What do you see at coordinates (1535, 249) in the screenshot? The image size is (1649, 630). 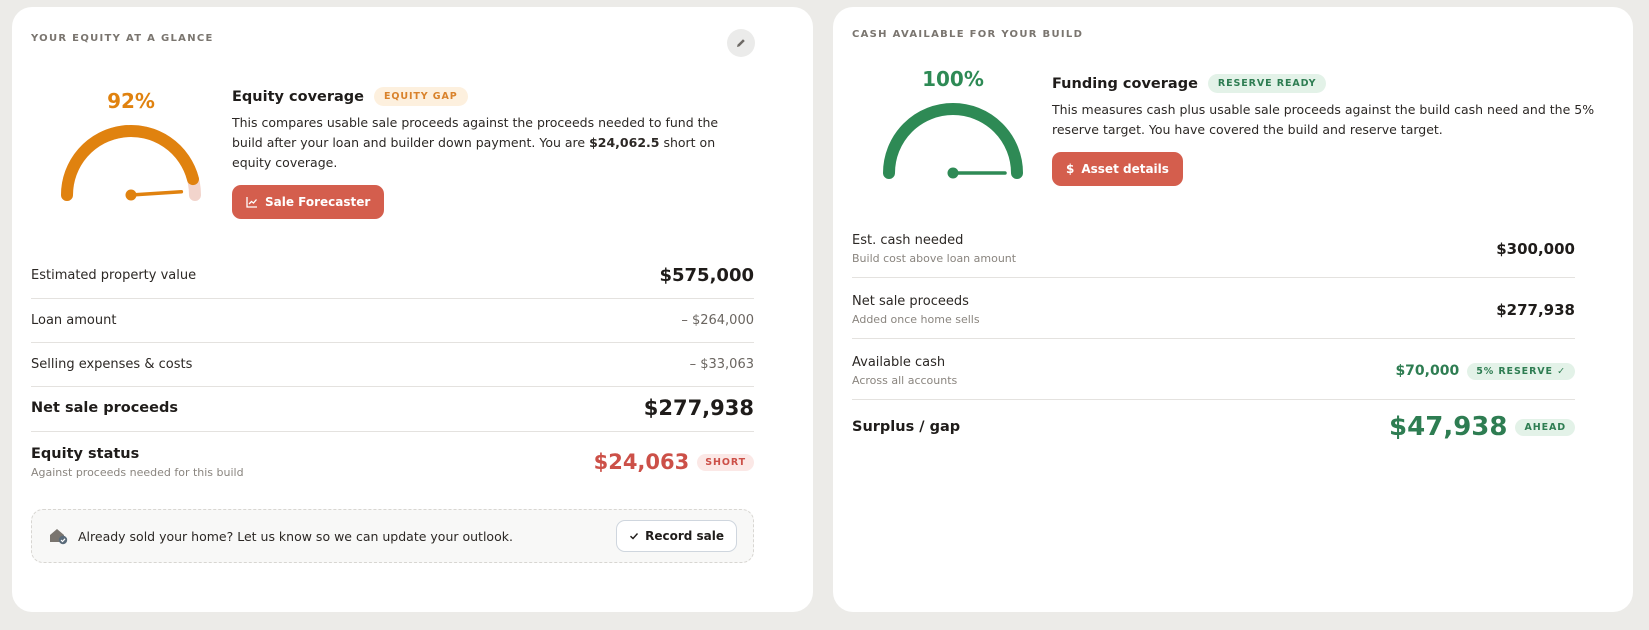 I see `cash-needed-value: $300,000` at bounding box center [1535, 249].